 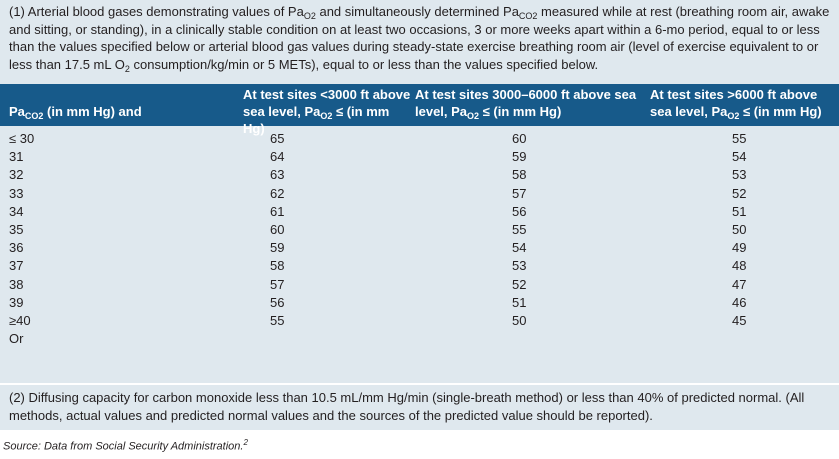 What do you see at coordinates (419, 195) in the screenshot?
I see `table-row: 33 62 57 52` at bounding box center [419, 195].